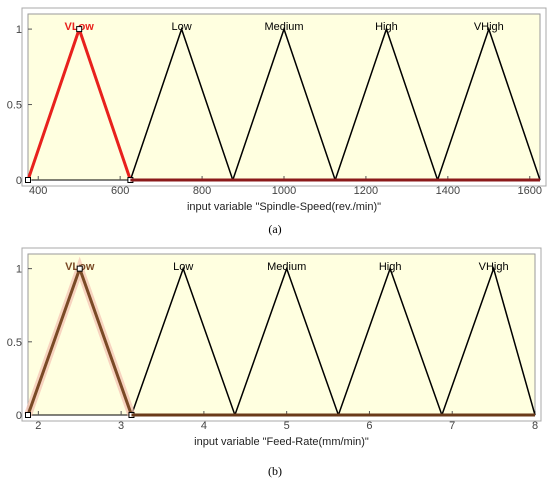 This screenshot has width=550, height=482. What do you see at coordinates (202, 191) in the screenshot?
I see `x-tick-label: 800` at bounding box center [202, 191].